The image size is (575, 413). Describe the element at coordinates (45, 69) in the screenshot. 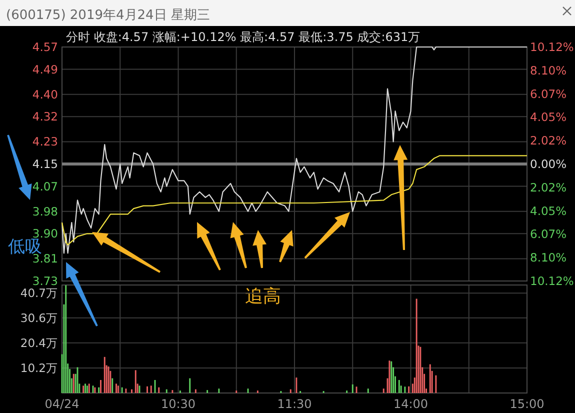

I see `y-tick-label: 4.49` at that location.